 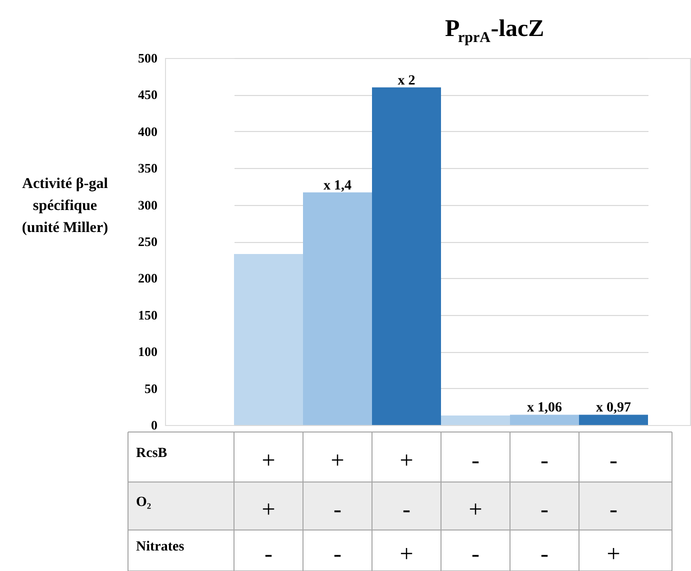 I want to click on y-tick-label: 400, so click(x=148, y=131).